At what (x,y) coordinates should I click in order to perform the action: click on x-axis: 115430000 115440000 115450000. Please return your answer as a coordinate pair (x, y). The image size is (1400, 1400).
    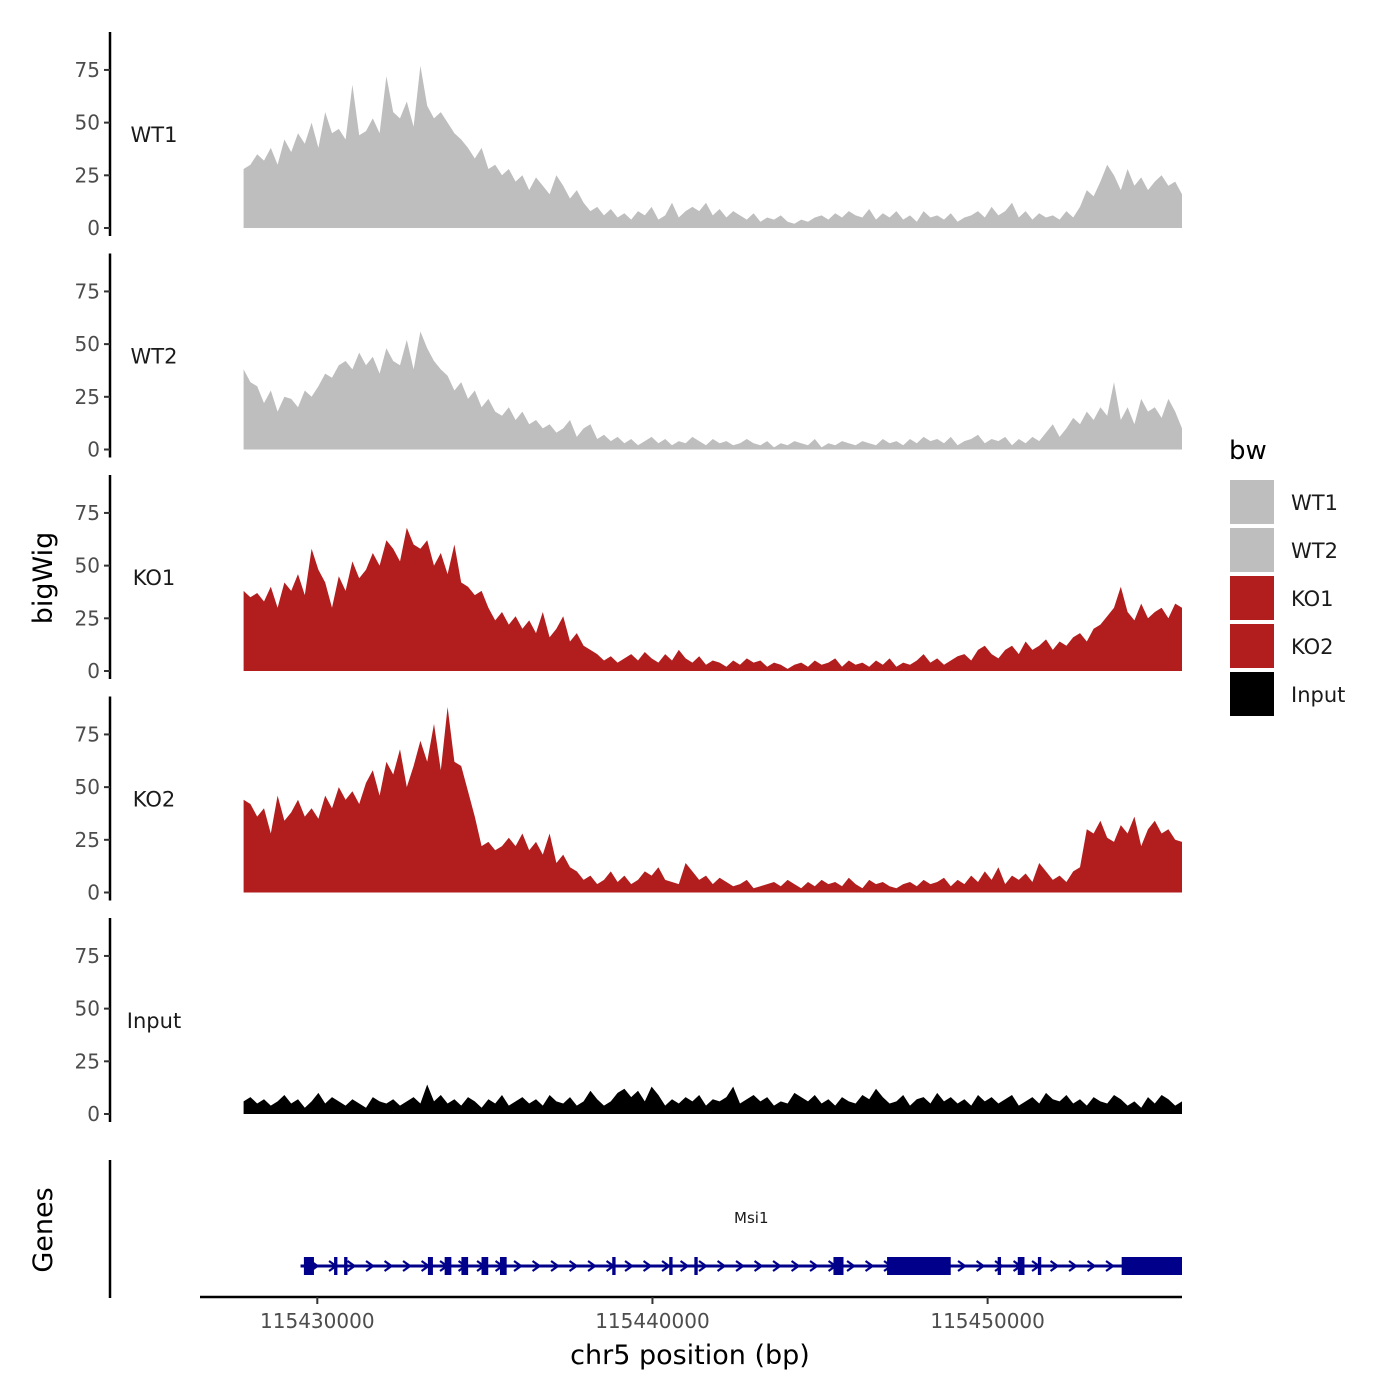
    Looking at the image, I should click on (691, 1314).